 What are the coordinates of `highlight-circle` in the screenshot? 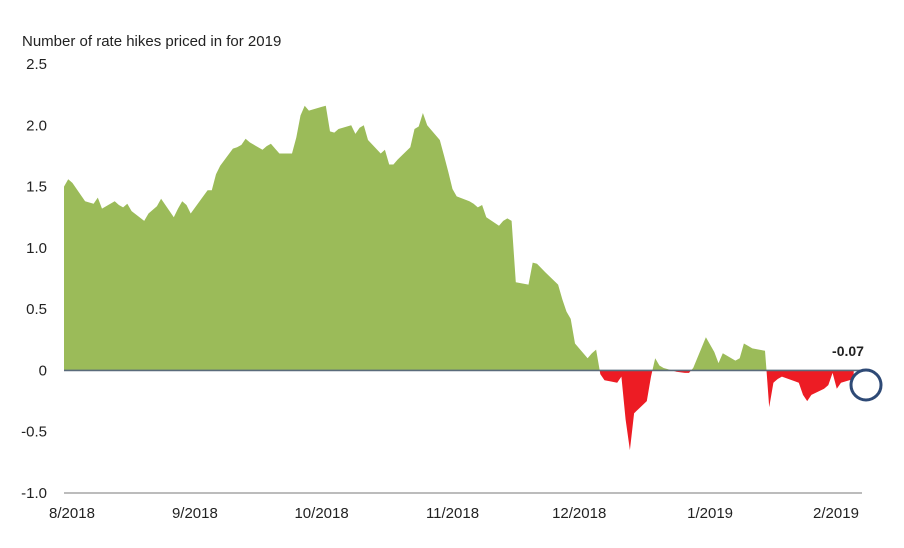 It's located at (866, 385).